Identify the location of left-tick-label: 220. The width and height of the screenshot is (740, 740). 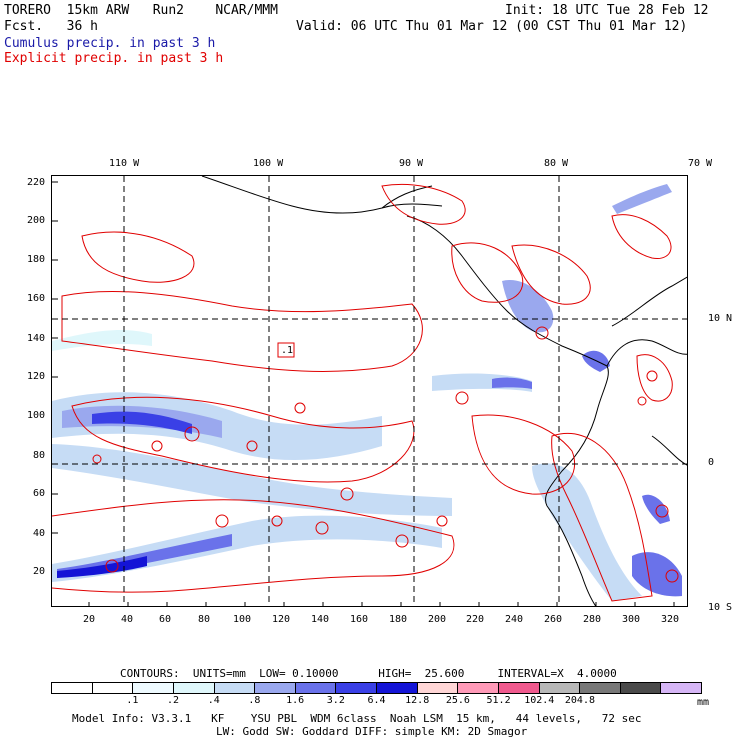
(36, 182).